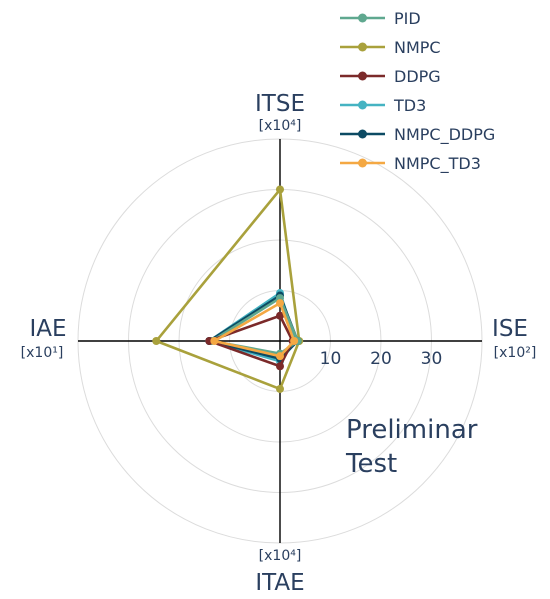  I want to click on axis-unit-ise: [x10²], so click(515, 353).